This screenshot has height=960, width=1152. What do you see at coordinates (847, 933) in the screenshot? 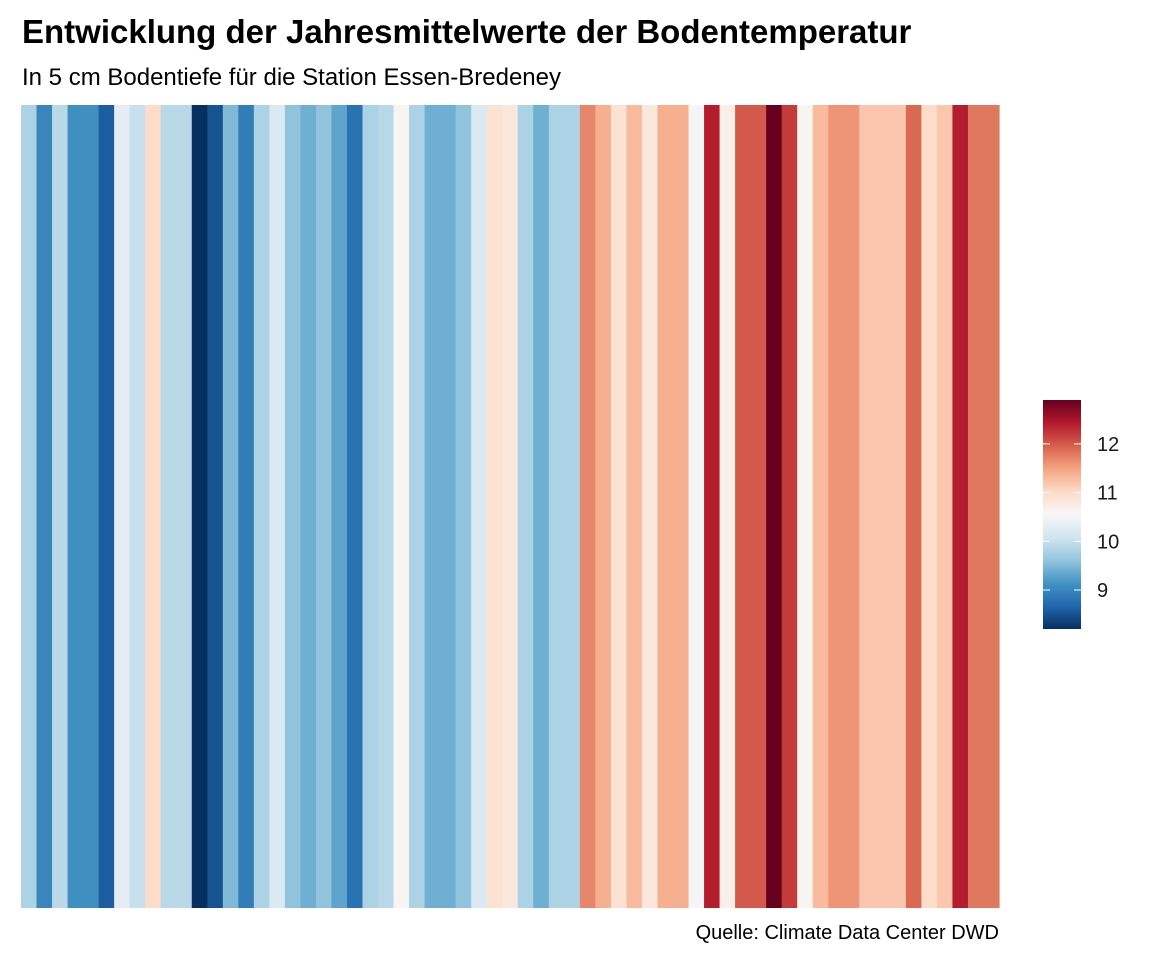
I see `source-caption: Quelle: Climate Data Center DWD` at bounding box center [847, 933].